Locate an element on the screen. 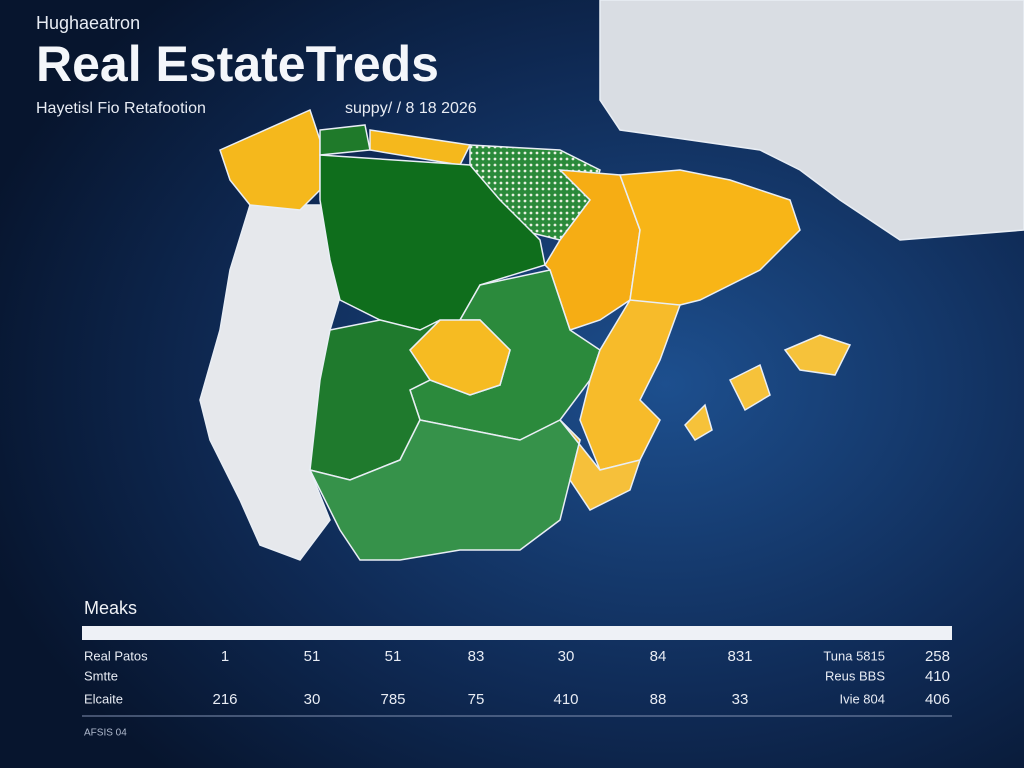 Image resolution: width=1024 pixels, height=768 pixels. date: suppy/ / 8 18 2026 is located at coordinates (411, 108).